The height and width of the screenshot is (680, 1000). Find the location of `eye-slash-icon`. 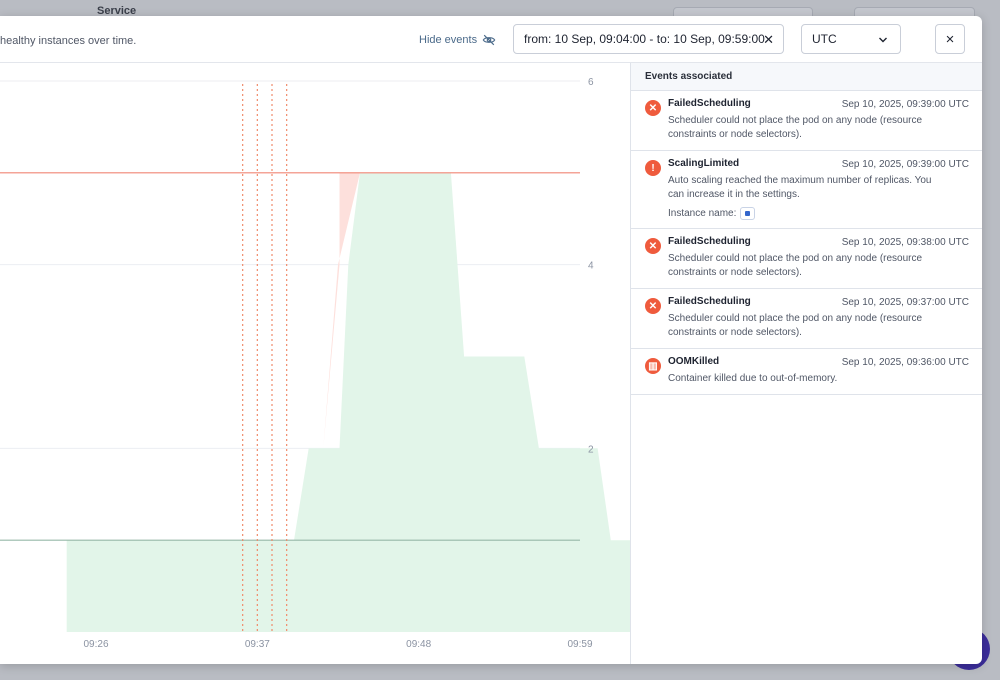

eye-slash-icon is located at coordinates (489, 40).